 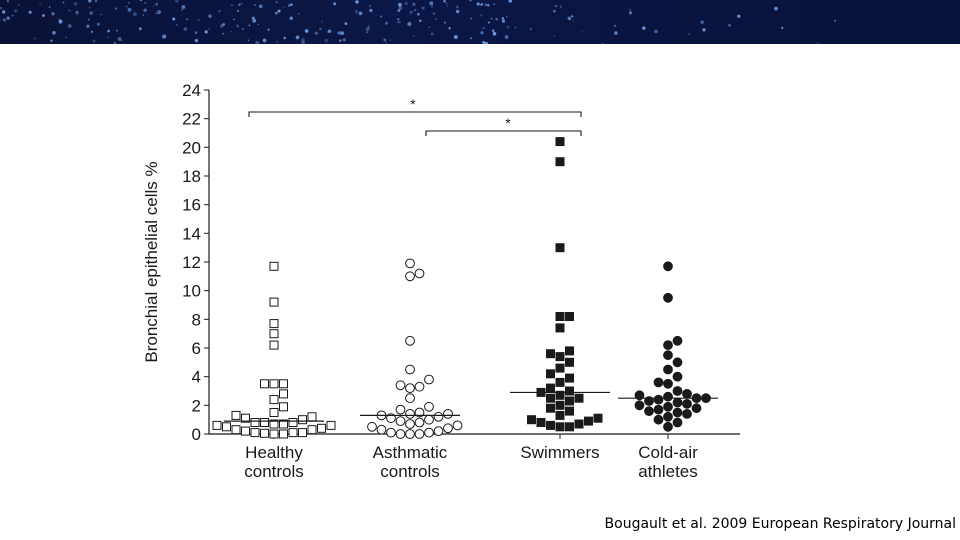 I want to click on x-category-label: Asthmatic, so click(x=410, y=452).